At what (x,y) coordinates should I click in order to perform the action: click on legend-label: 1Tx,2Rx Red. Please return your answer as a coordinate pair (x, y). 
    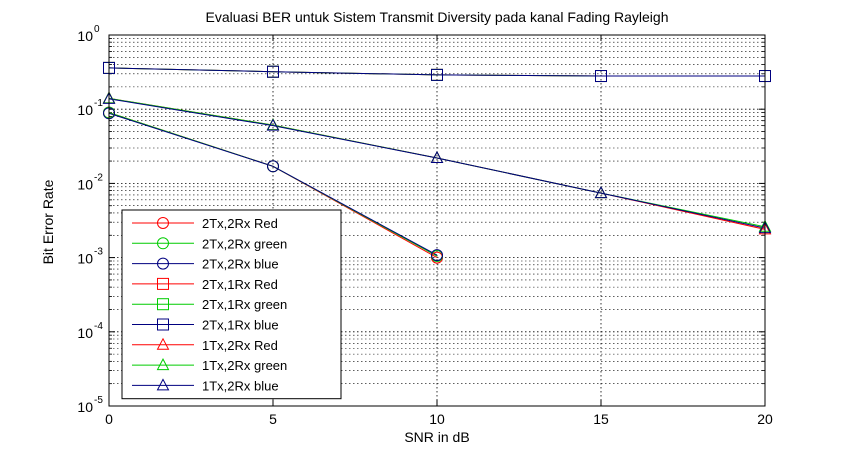
    Looking at the image, I should click on (240, 345).